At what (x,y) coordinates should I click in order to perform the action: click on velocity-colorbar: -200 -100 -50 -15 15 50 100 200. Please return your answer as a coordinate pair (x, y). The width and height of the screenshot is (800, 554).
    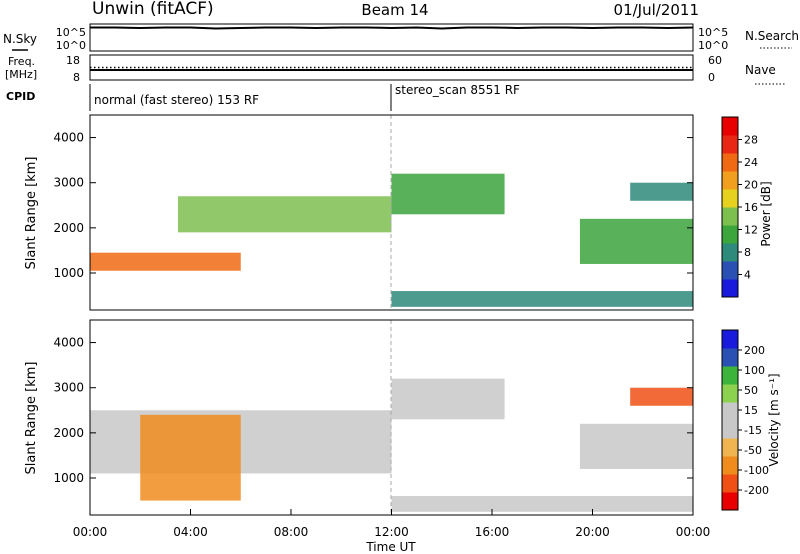
    Looking at the image, I should click on (745, 420).